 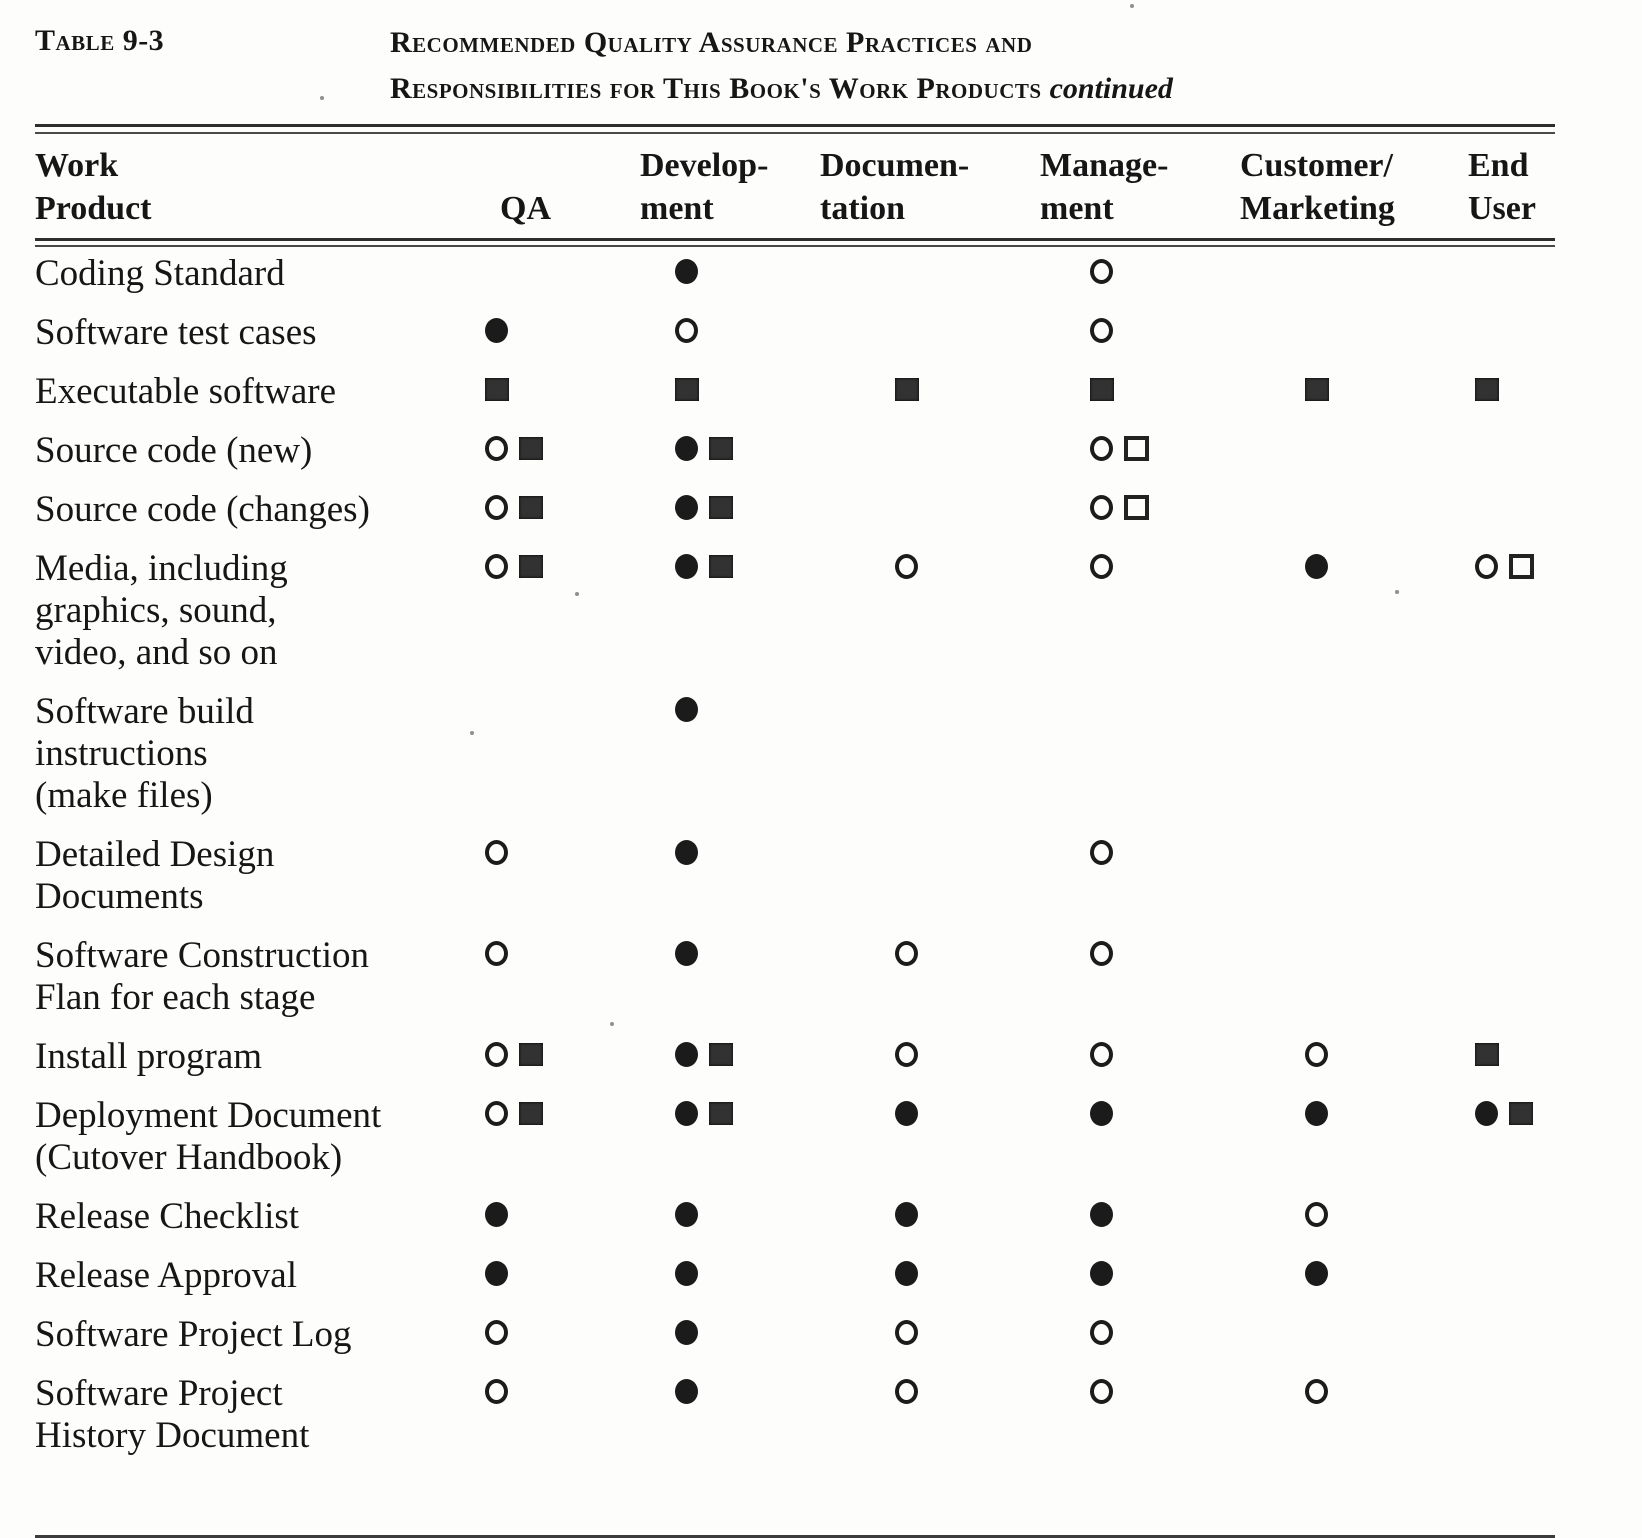 What do you see at coordinates (838, 274) in the screenshot?
I see `table-row: Coding Standard` at bounding box center [838, 274].